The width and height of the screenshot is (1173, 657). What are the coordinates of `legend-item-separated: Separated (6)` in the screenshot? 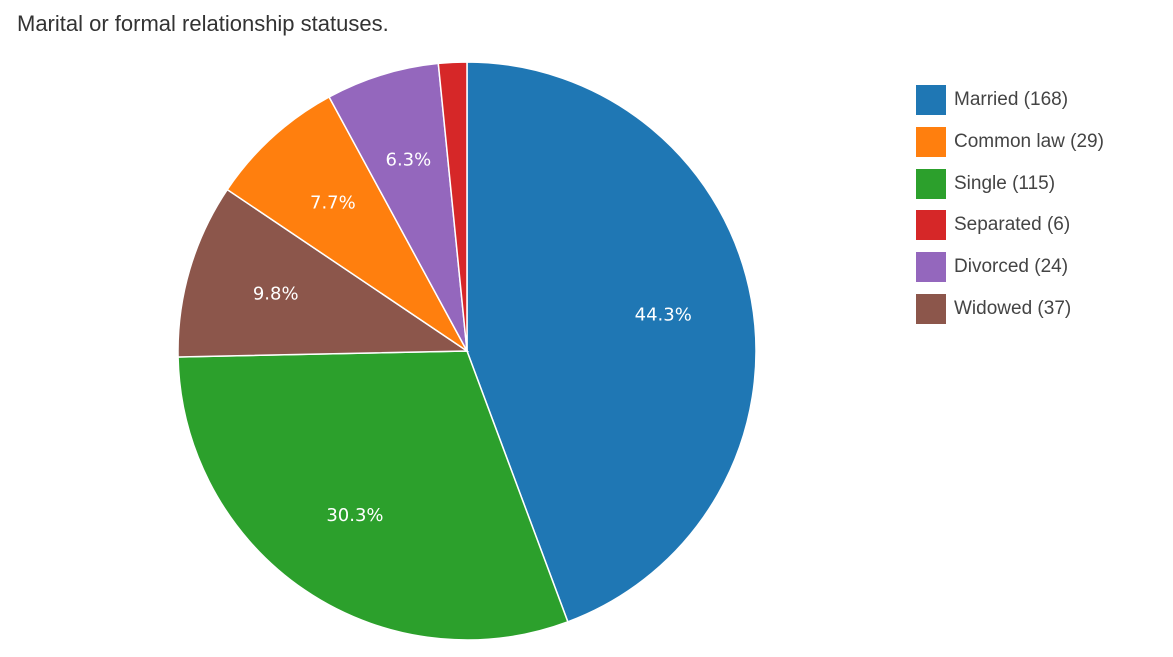 It's located at (1010, 225).